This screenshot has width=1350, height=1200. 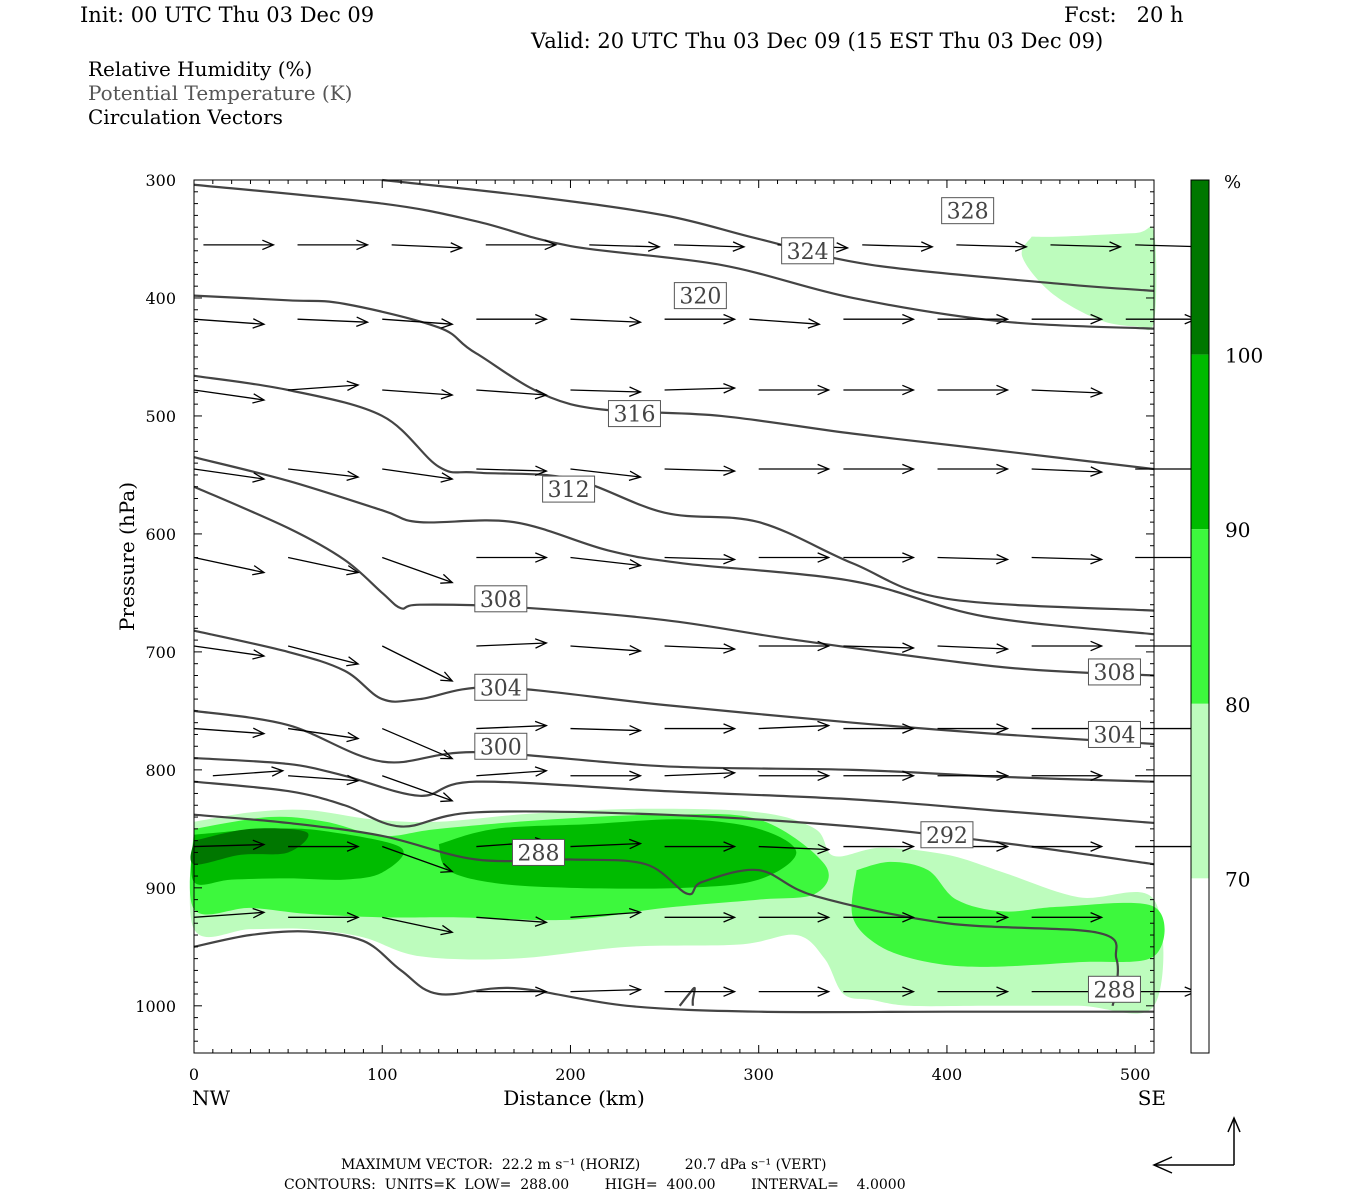 What do you see at coordinates (160, 770) in the screenshot?
I see `y-tick-label: 800` at bounding box center [160, 770].